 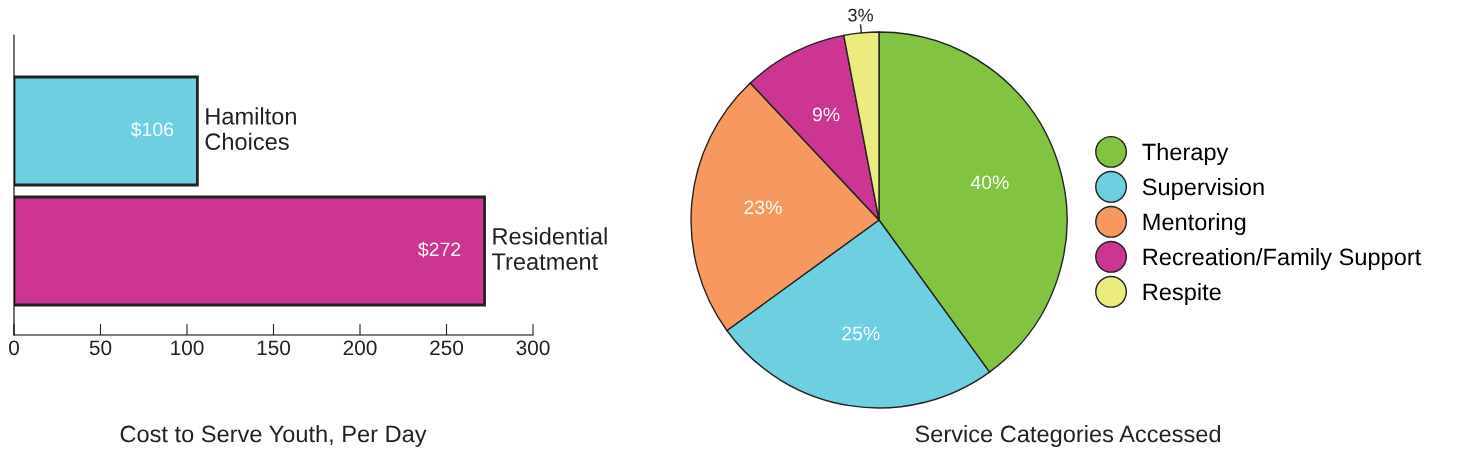 What do you see at coordinates (1185, 154) in the screenshot?
I see `legend-label: Therapy` at bounding box center [1185, 154].